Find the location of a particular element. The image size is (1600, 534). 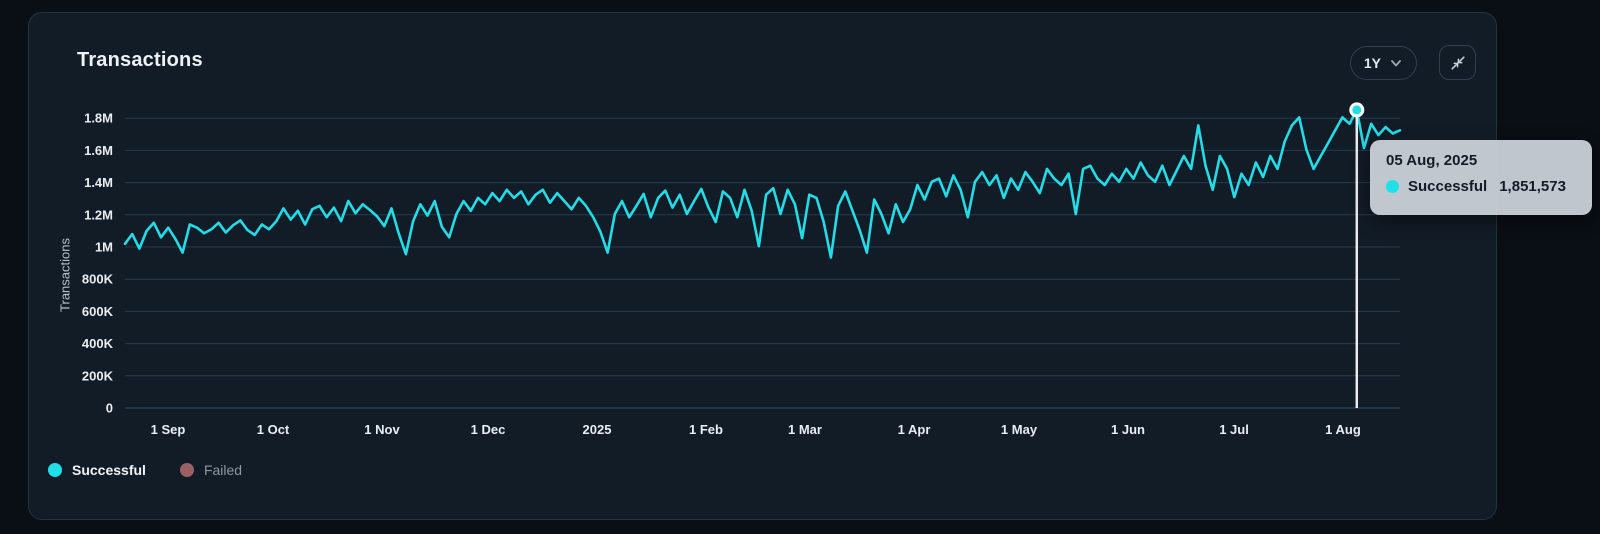

y-axis-tick-label: 600K is located at coordinates (98, 311).